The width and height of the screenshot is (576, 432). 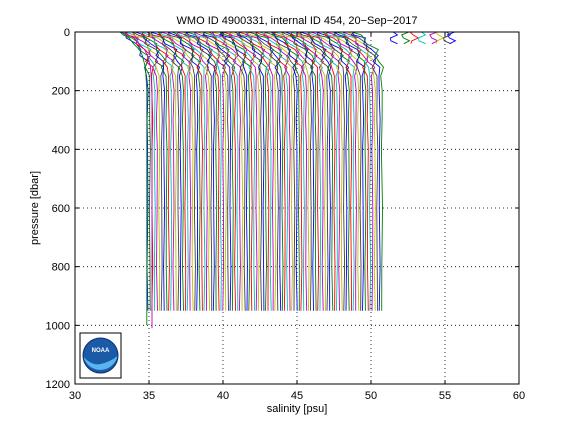 What do you see at coordinates (58, 326) in the screenshot?
I see `y-tick-label: 1000` at bounding box center [58, 326].